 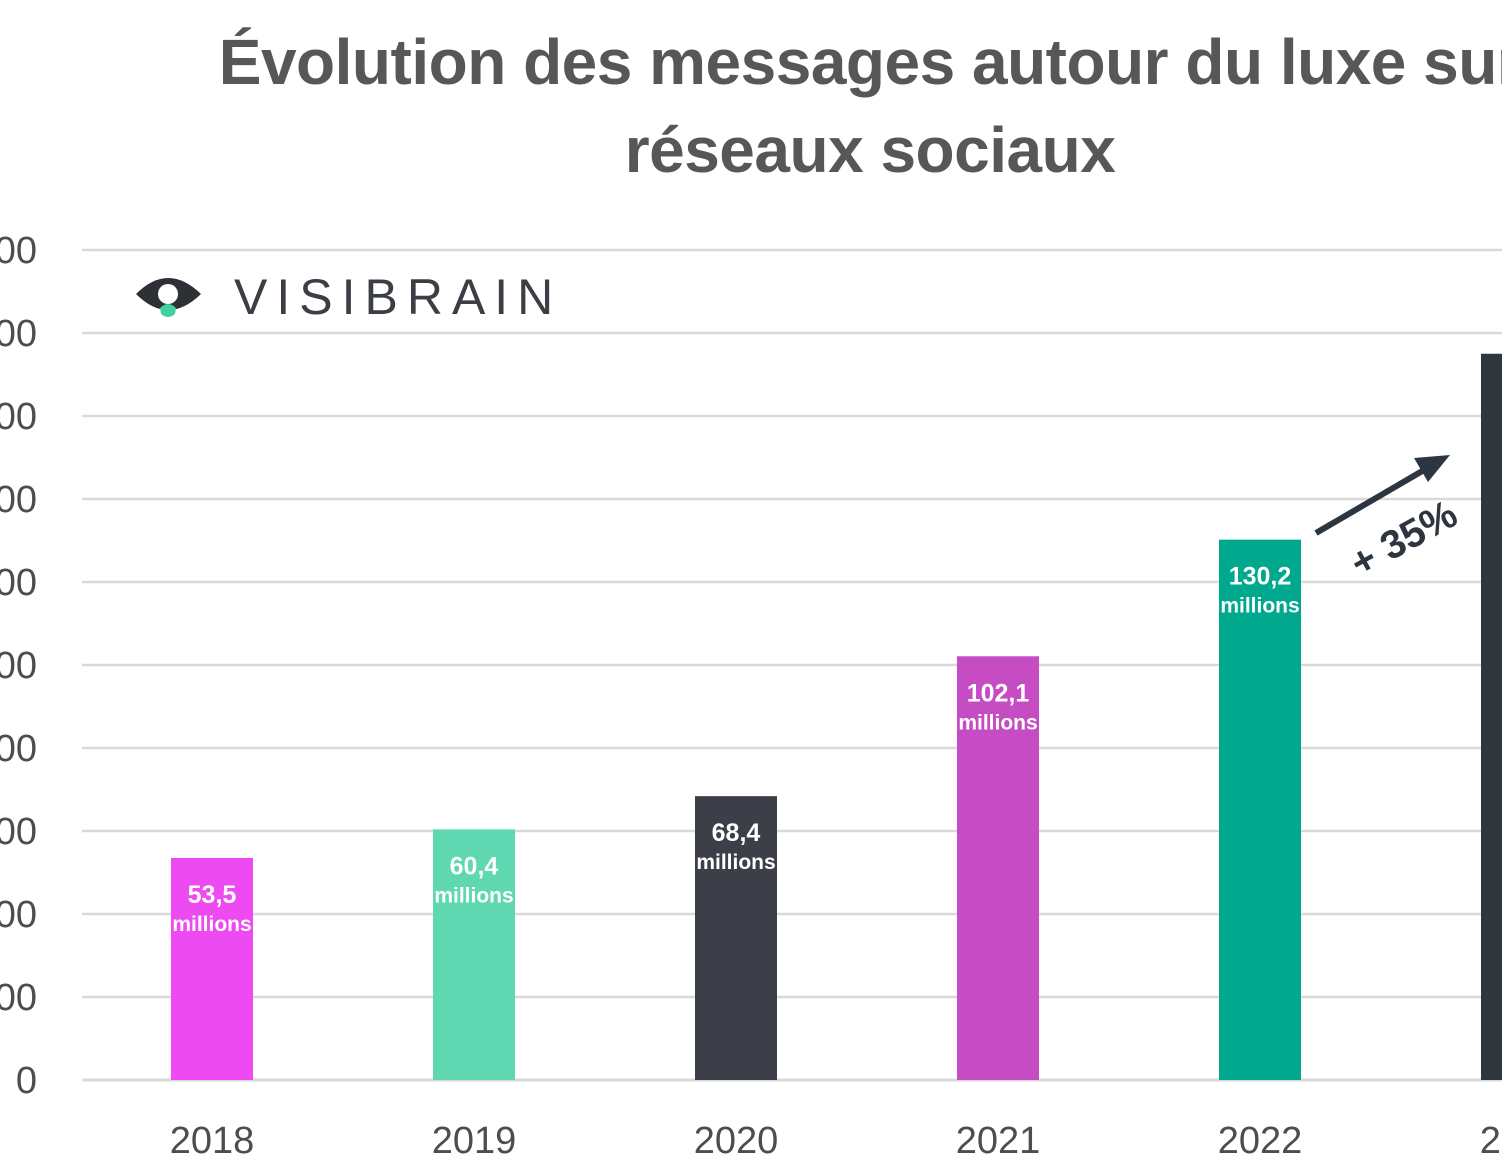 I want to click on bar-2018, so click(x=212, y=968).